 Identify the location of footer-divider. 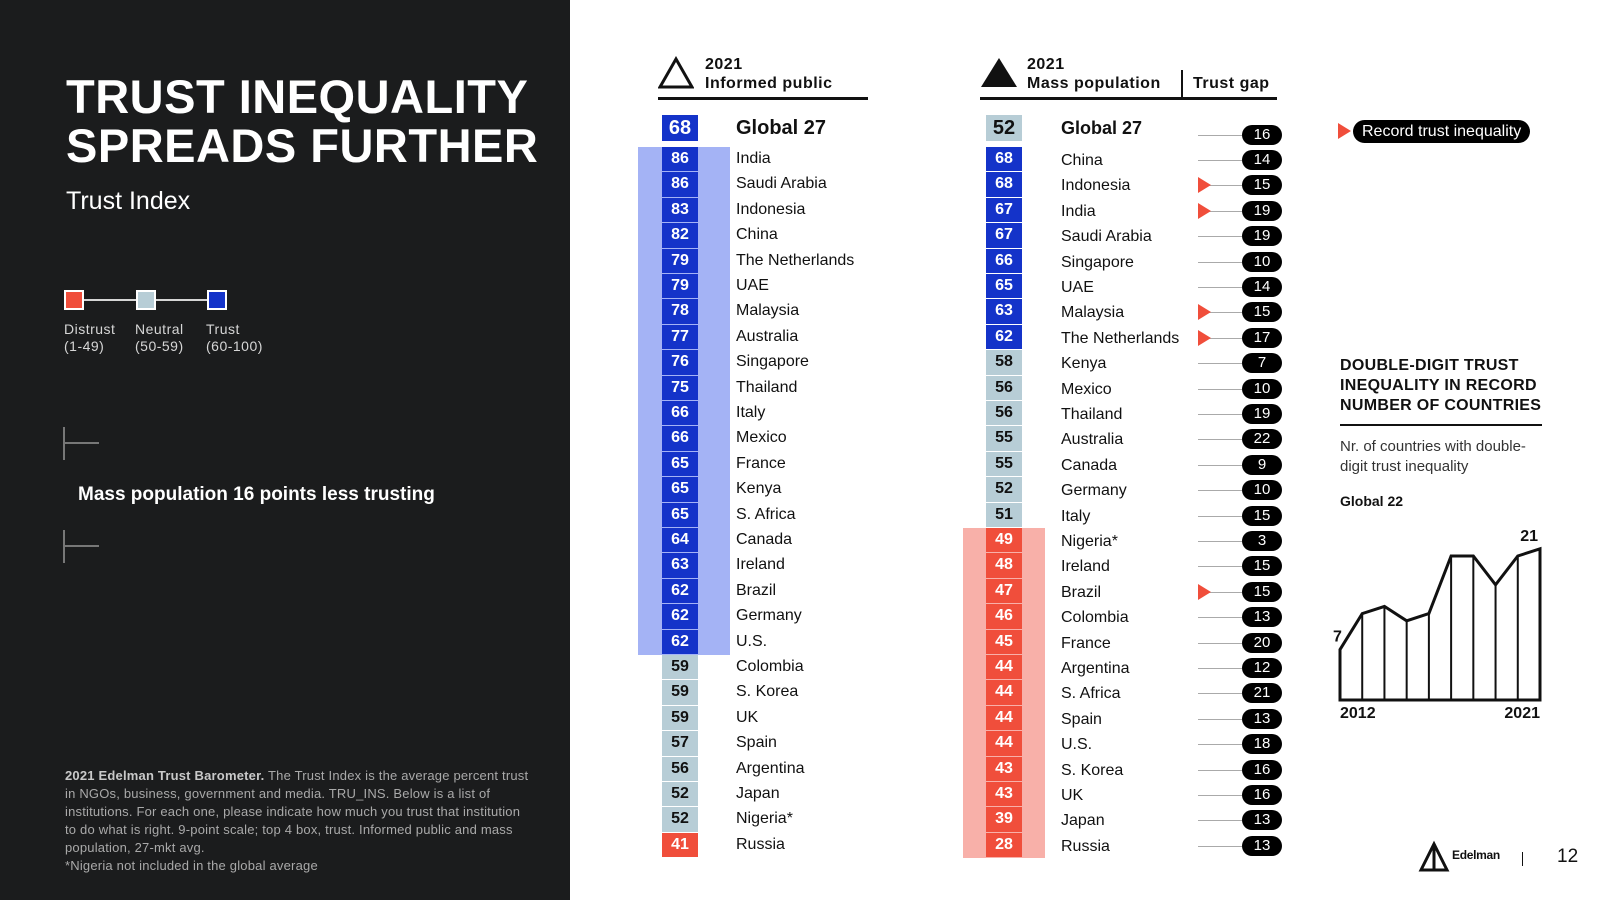
(1522, 859).